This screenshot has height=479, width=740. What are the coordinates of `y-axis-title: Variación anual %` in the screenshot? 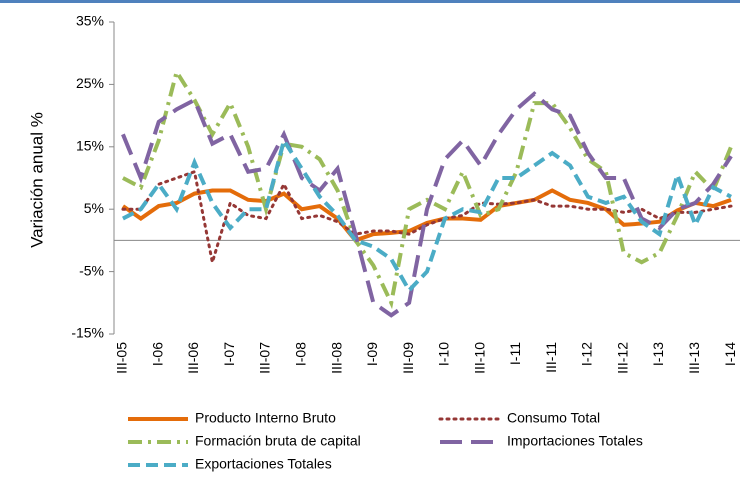 It's located at (36, 180).